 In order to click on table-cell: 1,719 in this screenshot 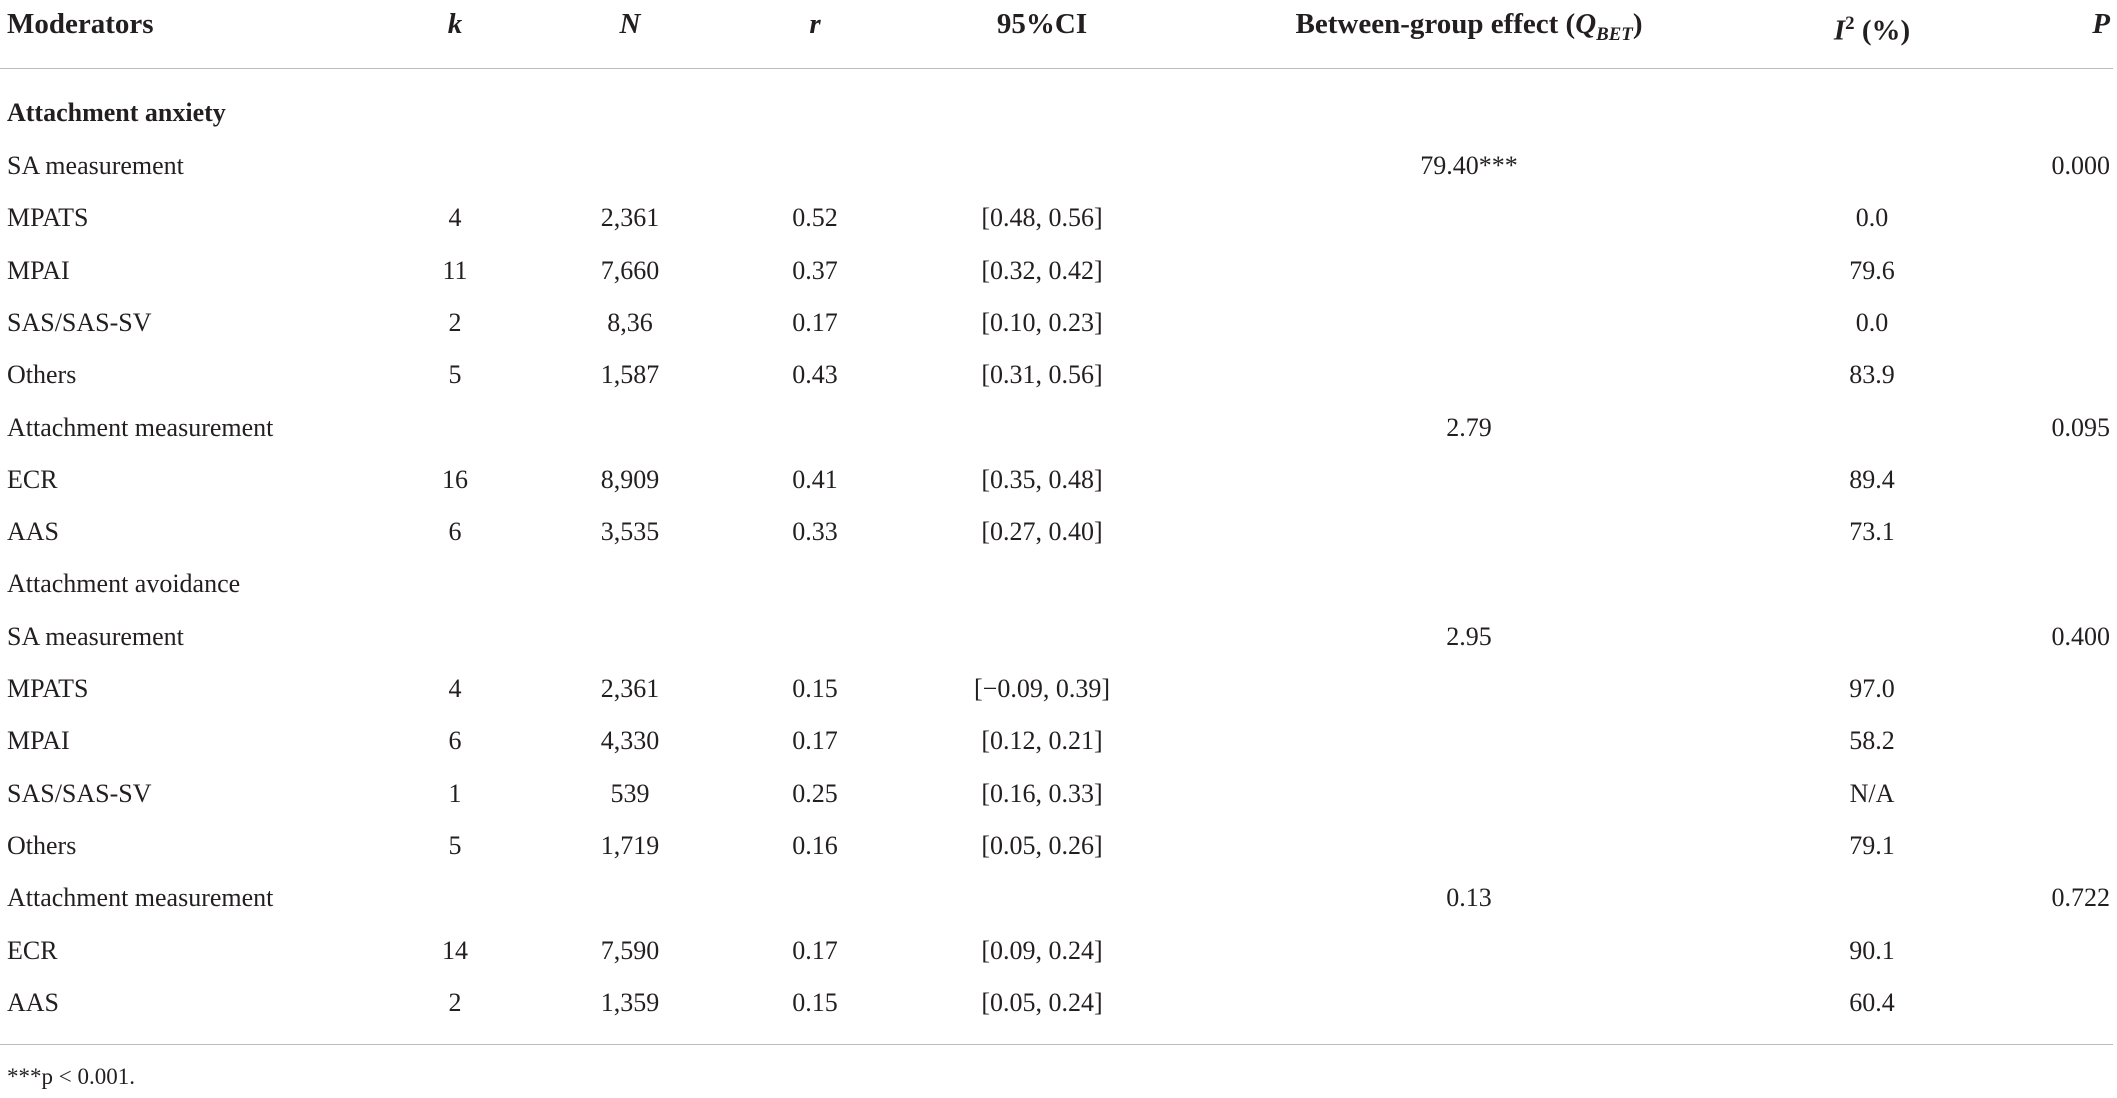, I will do `click(630, 845)`.